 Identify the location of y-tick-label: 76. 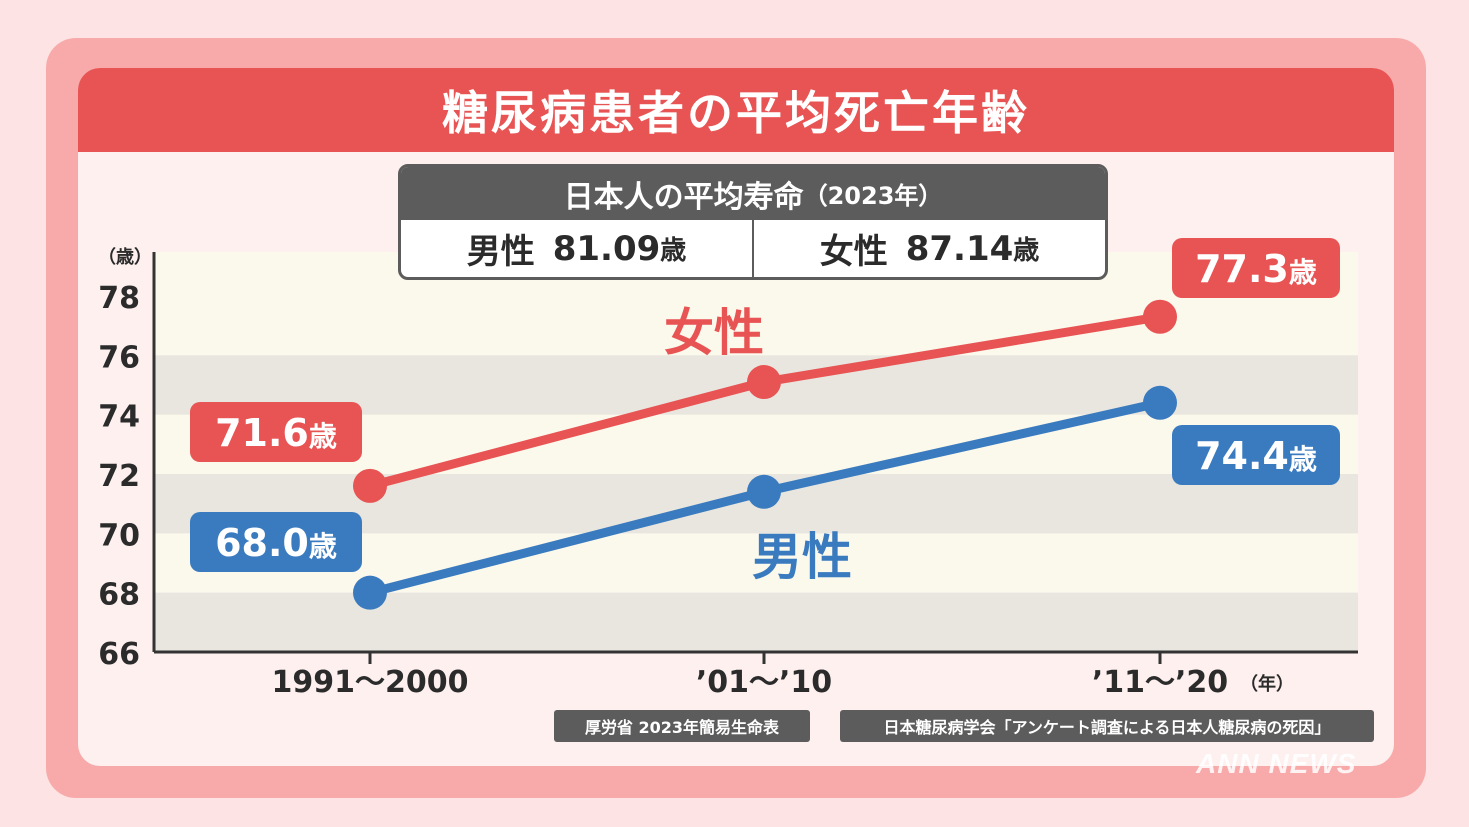
(119, 357).